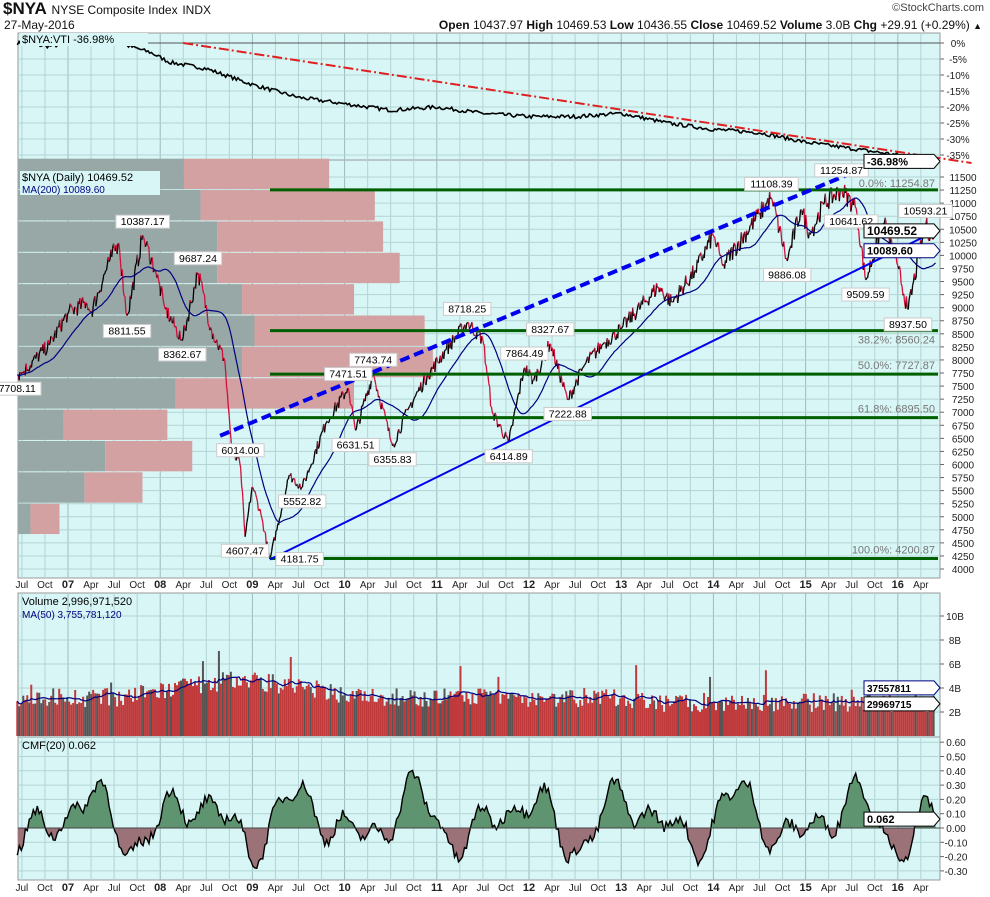  I want to click on price-annotation: 6014.00, so click(240, 450).